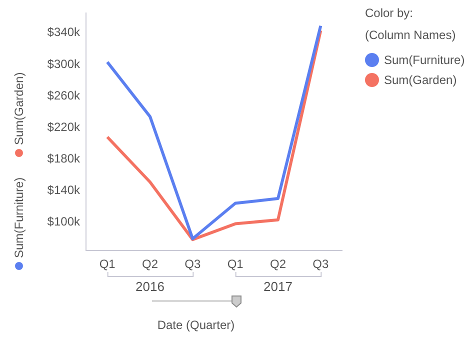 The width and height of the screenshot is (475, 343). What do you see at coordinates (64, 32) in the screenshot?
I see `y-tick-label: $340k` at bounding box center [64, 32].